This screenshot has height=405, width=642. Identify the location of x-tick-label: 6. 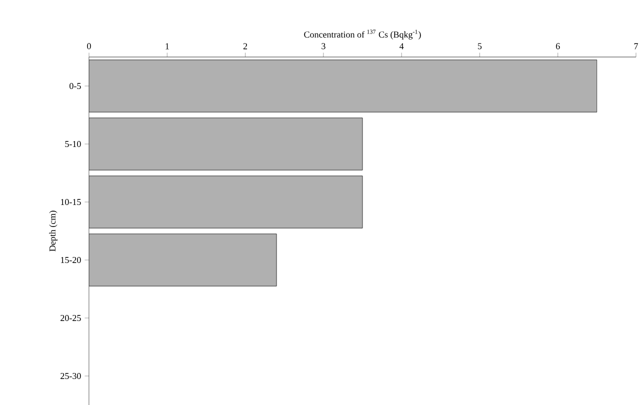
(558, 46).